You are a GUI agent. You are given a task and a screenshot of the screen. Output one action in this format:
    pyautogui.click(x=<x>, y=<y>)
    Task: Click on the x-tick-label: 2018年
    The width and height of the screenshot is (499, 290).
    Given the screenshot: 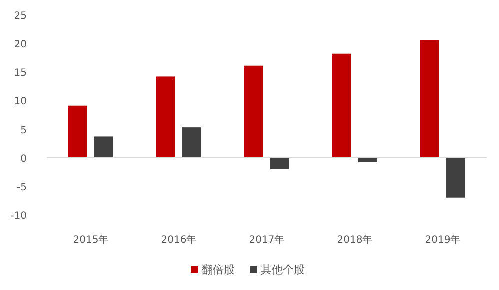 What is the action you would take?
    pyautogui.click(x=355, y=240)
    